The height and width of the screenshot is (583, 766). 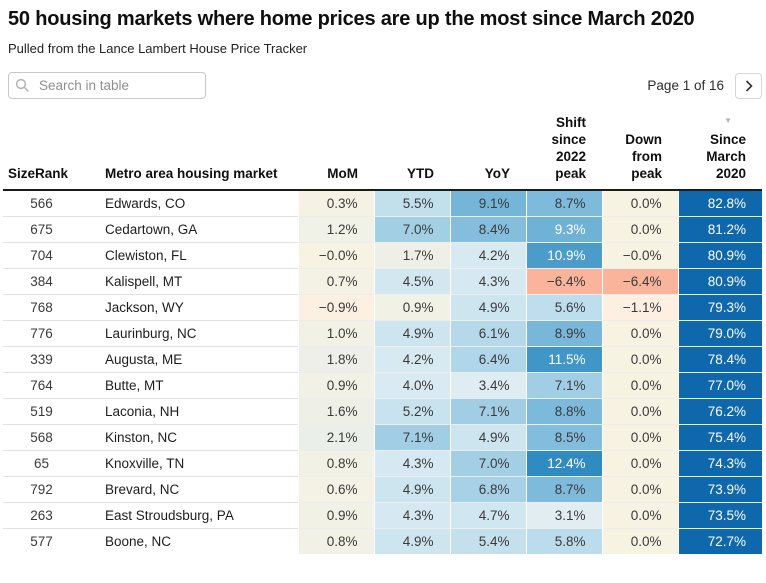 What do you see at coordinates (342, 173) in the screenshot?
I see `col-header-label: MoM` at bounding box center [342, 173].